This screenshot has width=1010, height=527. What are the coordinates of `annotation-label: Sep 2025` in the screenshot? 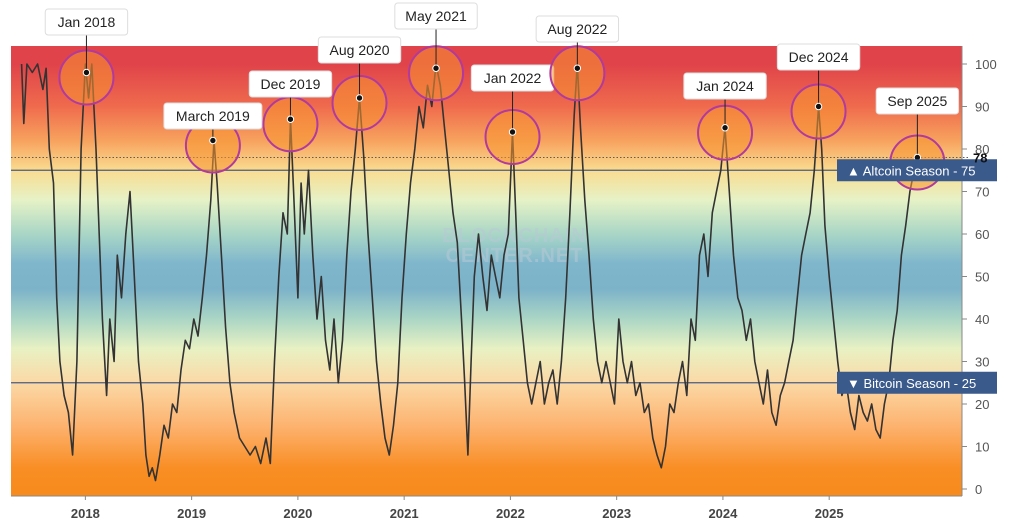 It's located at (917, 101).